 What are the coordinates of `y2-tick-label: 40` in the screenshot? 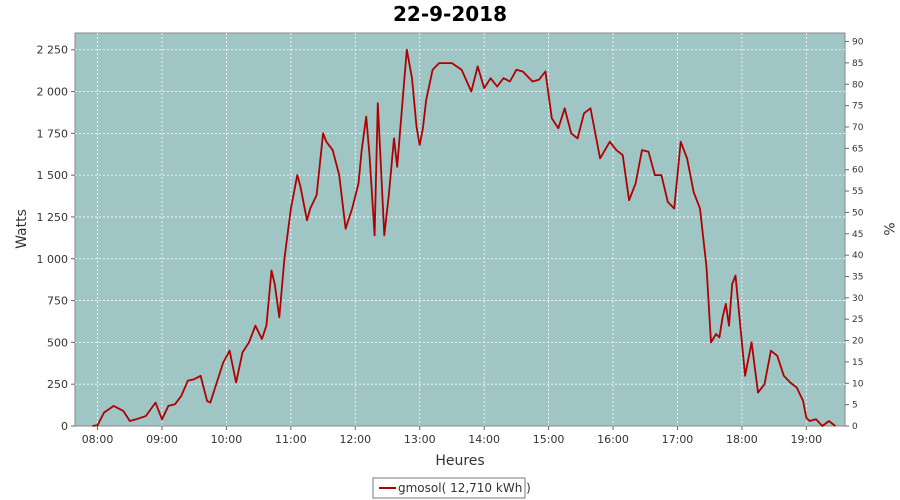 It's located at (858, 256).